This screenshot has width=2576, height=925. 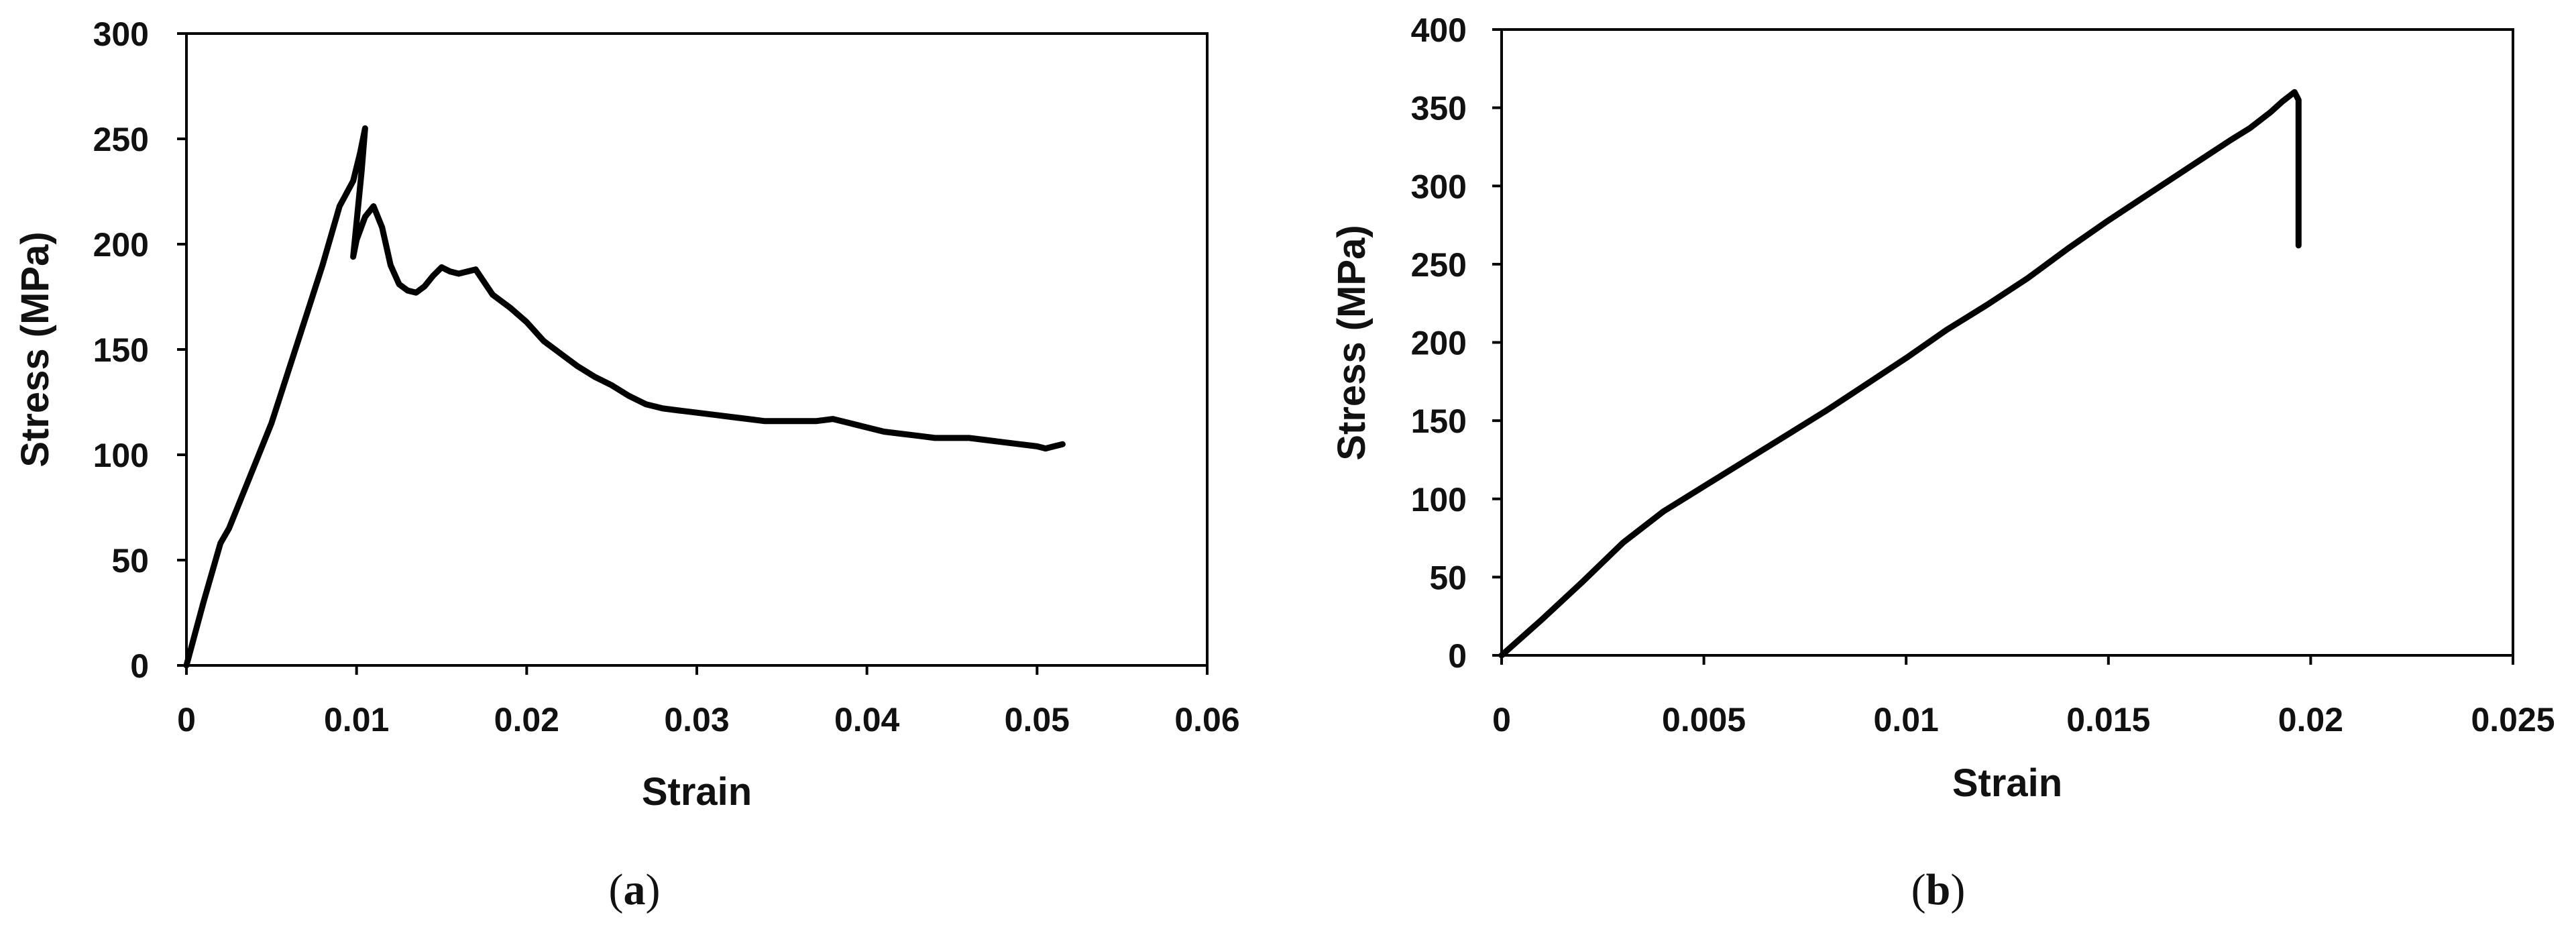 I want to click on y-tick-label-b: 300, so click(x=1439, y=186).